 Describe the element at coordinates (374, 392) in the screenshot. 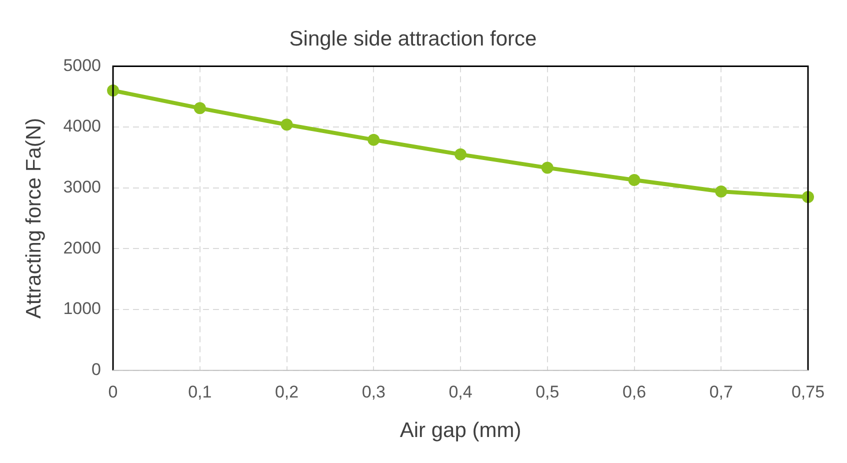

I see `x-tick-label: 0,3` at that location.